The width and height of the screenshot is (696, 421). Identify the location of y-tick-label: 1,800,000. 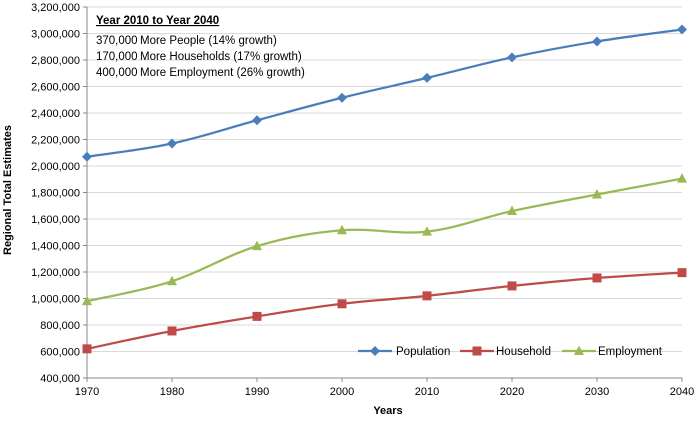
(55, 194).